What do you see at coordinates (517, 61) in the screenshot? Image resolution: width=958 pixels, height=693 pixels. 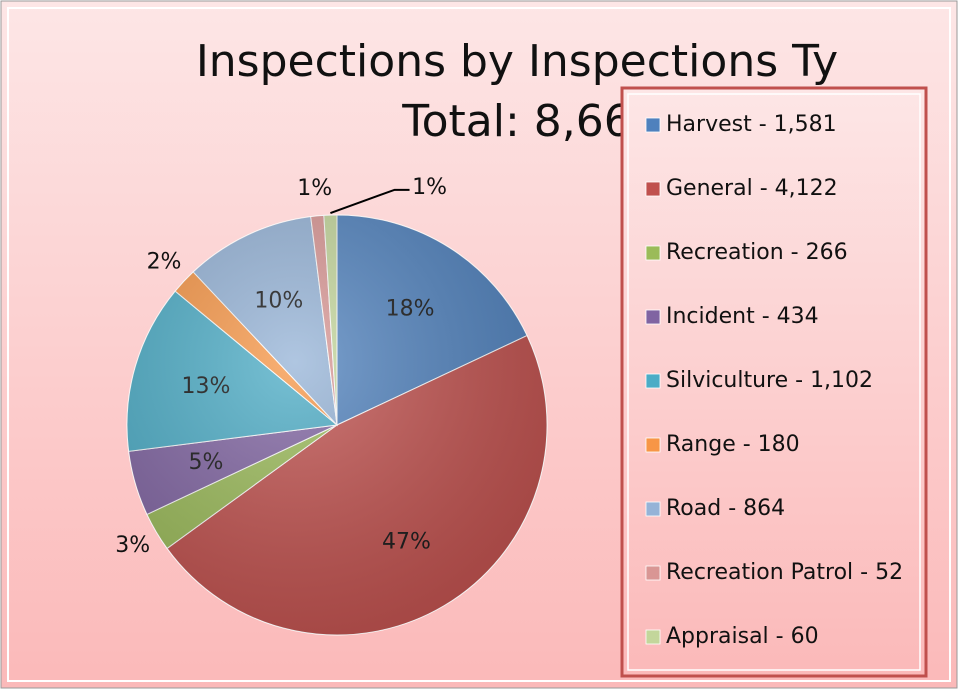 I see `chart-title: Inspections by Inspections Ty` at bounding box center [517, 61].